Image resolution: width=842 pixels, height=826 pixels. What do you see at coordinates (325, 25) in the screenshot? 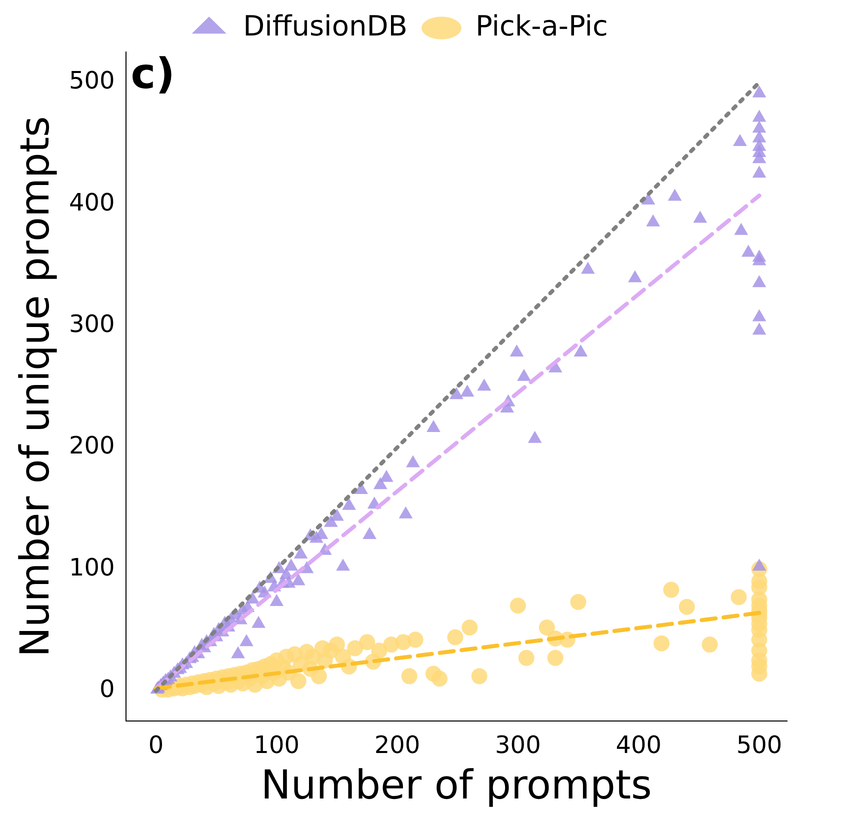
I see `legend-label: DiffusionDB` at bounding box center [325, 25].